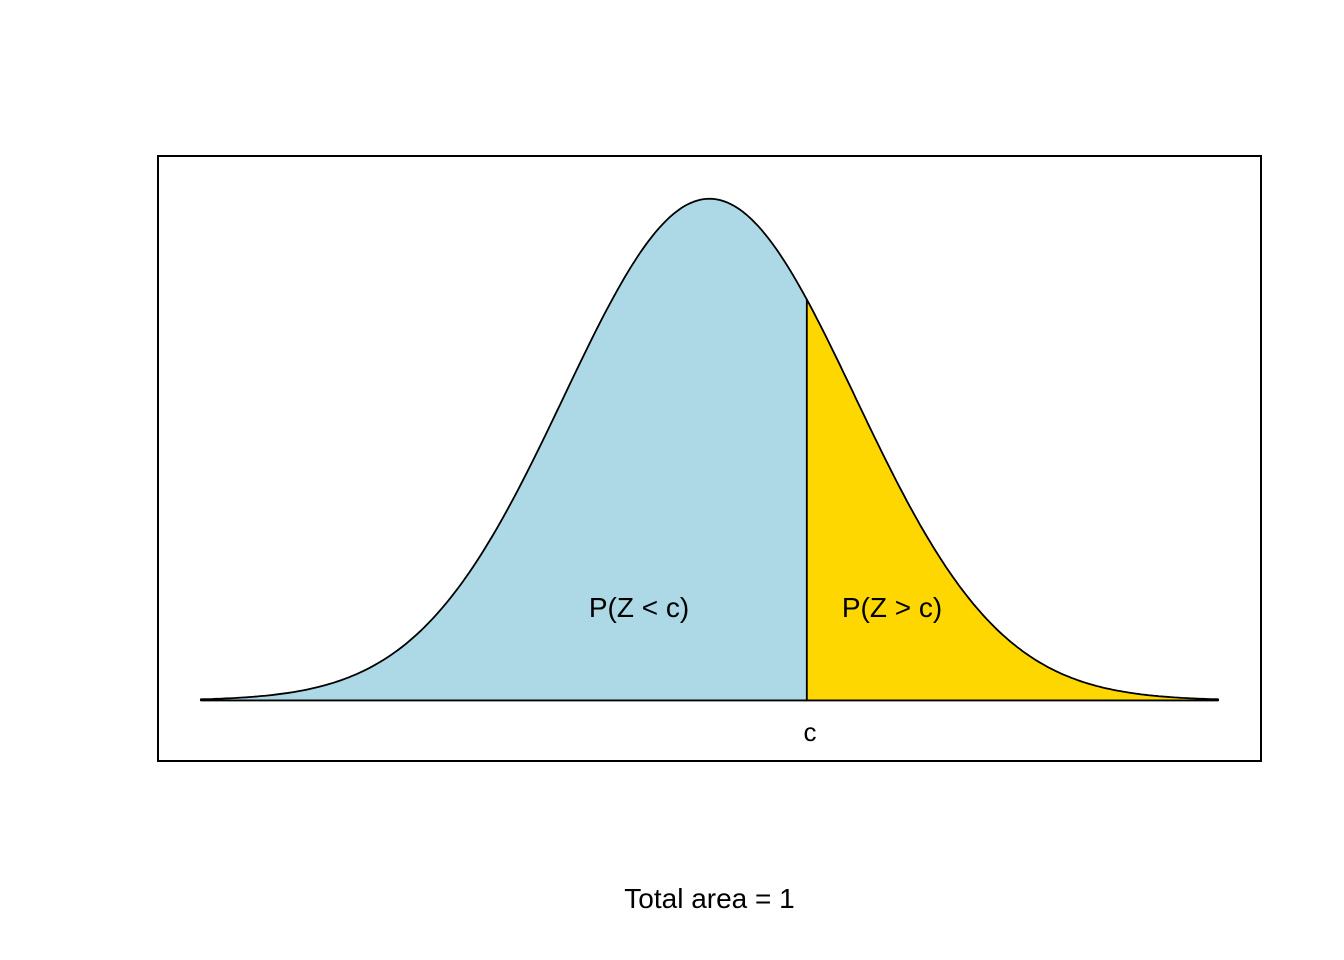 The height and width of the screenshot is (960, 1344). I want to click on right-region-label: P(Z > c), so click(892, 607).